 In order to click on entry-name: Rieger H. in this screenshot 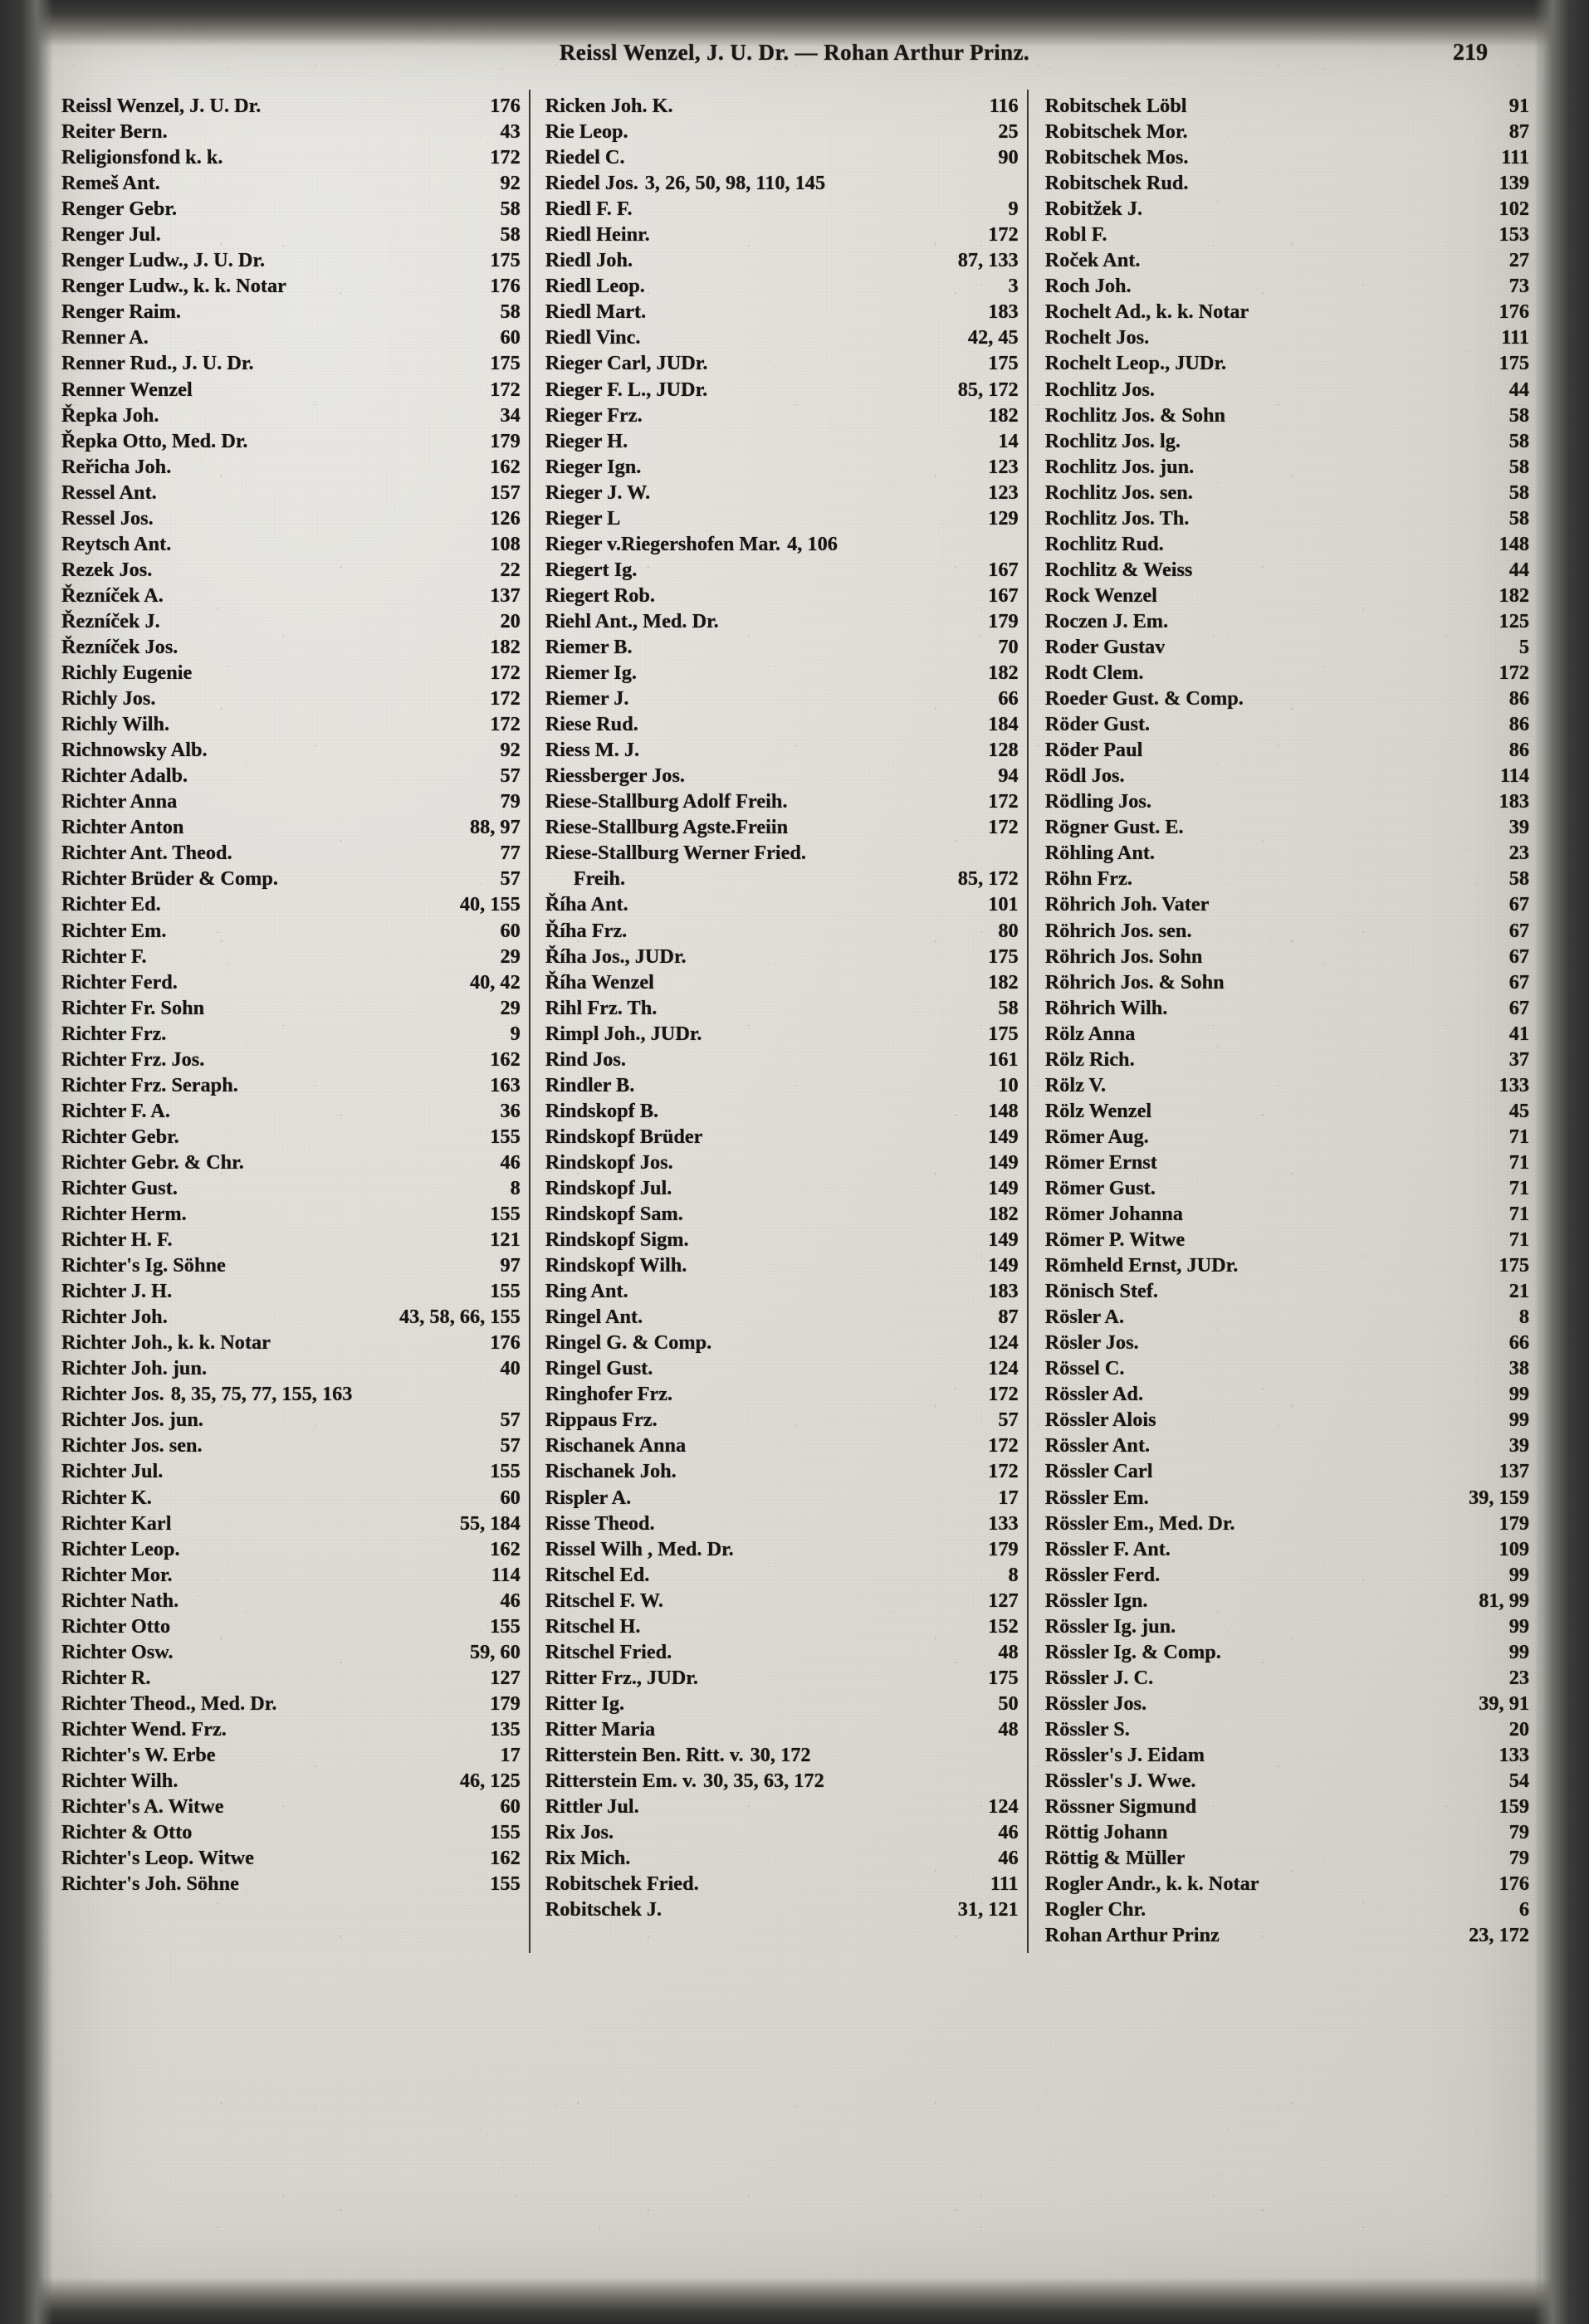, I will do `click(586, 441)`.